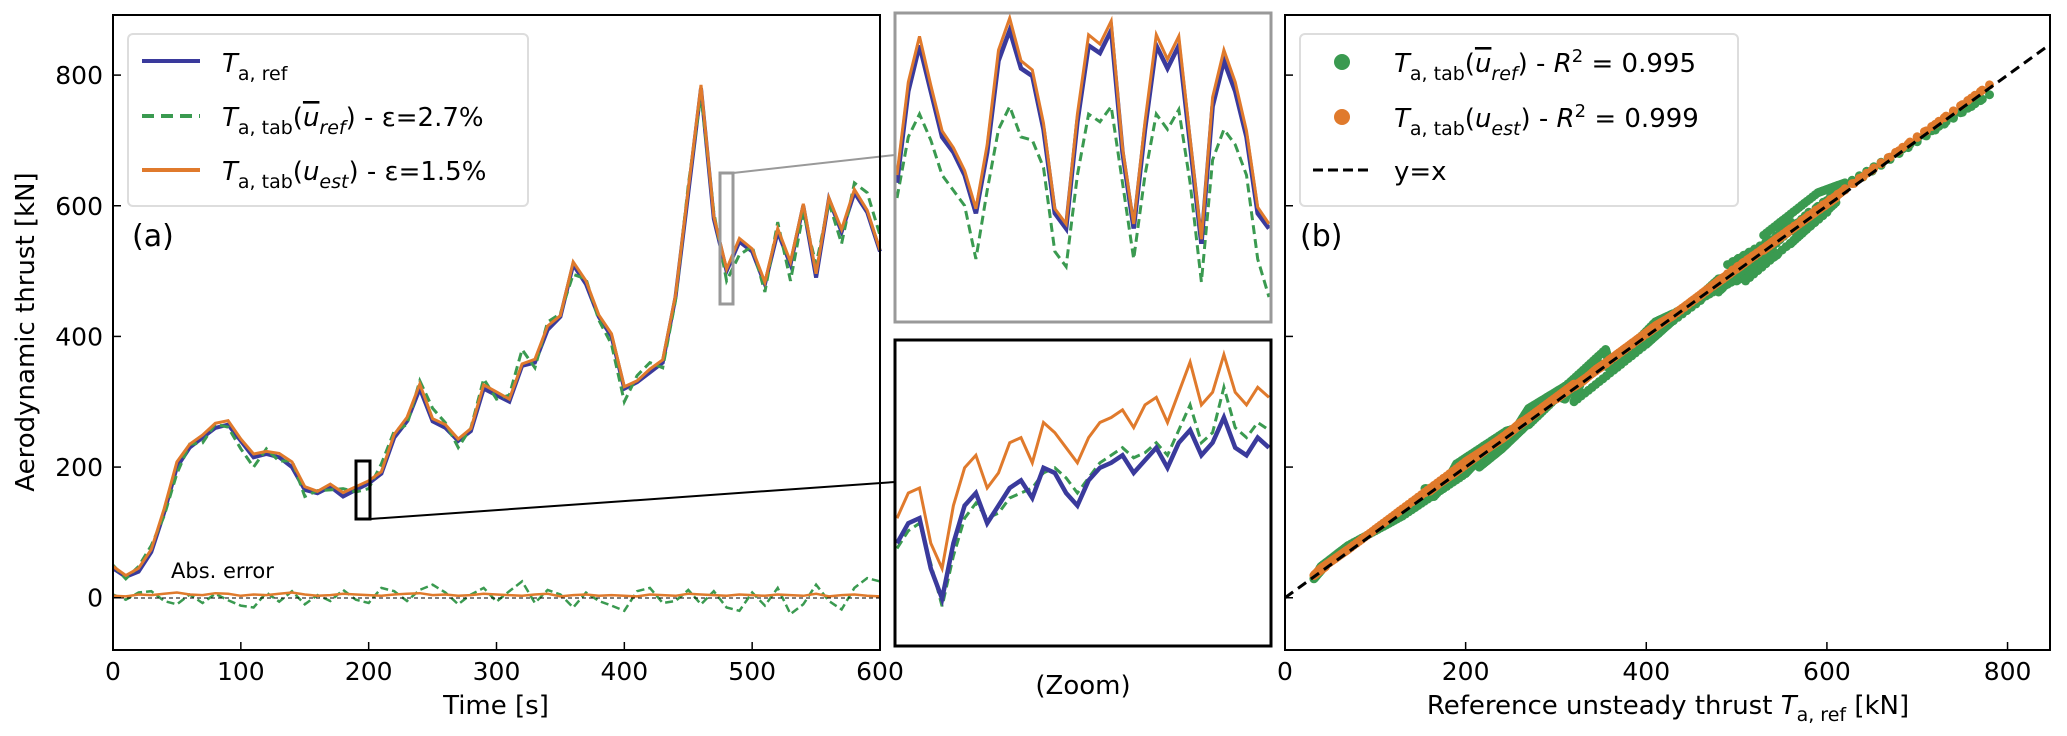 The image size is (2067, 736). What do you see at coordinates (1546, 120) in the screenshot?
I see `legend-label-tab-uest-r2: Ta, tab(uest) - R2 = 0.999` at bounding box center [1546, 120].